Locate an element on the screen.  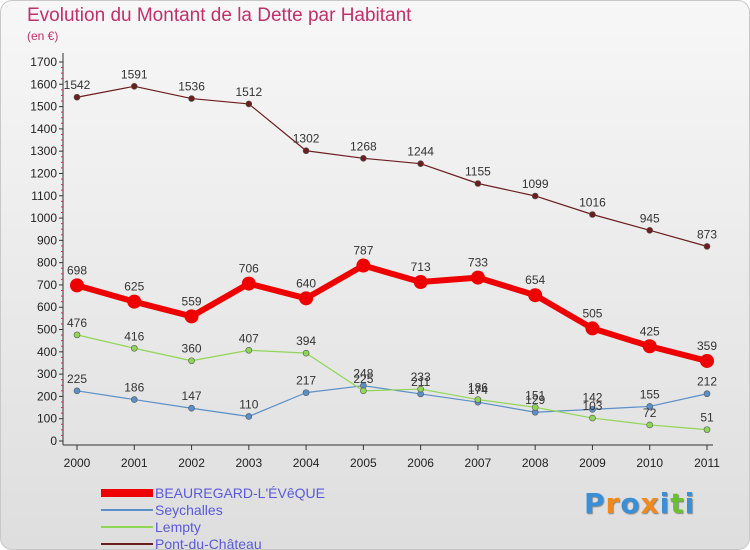
data-label: 476 is located at coordinates (77, 323).